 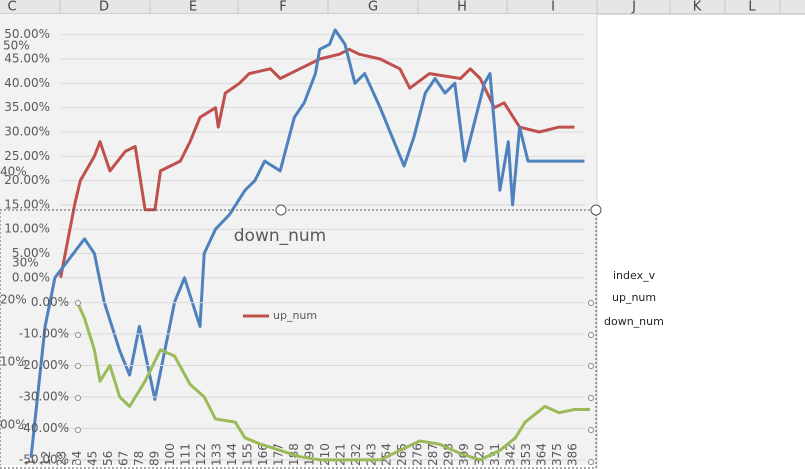 I want to click on x-tick-label: 386, so click(x=573, y=454).